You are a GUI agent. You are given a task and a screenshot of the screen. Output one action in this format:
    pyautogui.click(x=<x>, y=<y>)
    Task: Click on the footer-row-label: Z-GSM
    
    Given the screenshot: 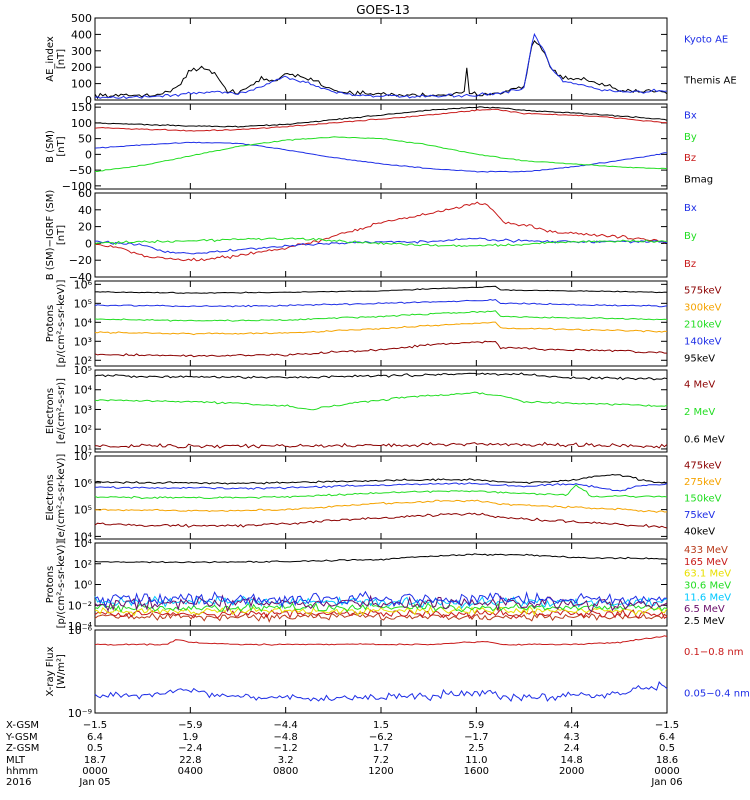 What is the action you would take?
    pyautogui.click(x=22, y=748)
    